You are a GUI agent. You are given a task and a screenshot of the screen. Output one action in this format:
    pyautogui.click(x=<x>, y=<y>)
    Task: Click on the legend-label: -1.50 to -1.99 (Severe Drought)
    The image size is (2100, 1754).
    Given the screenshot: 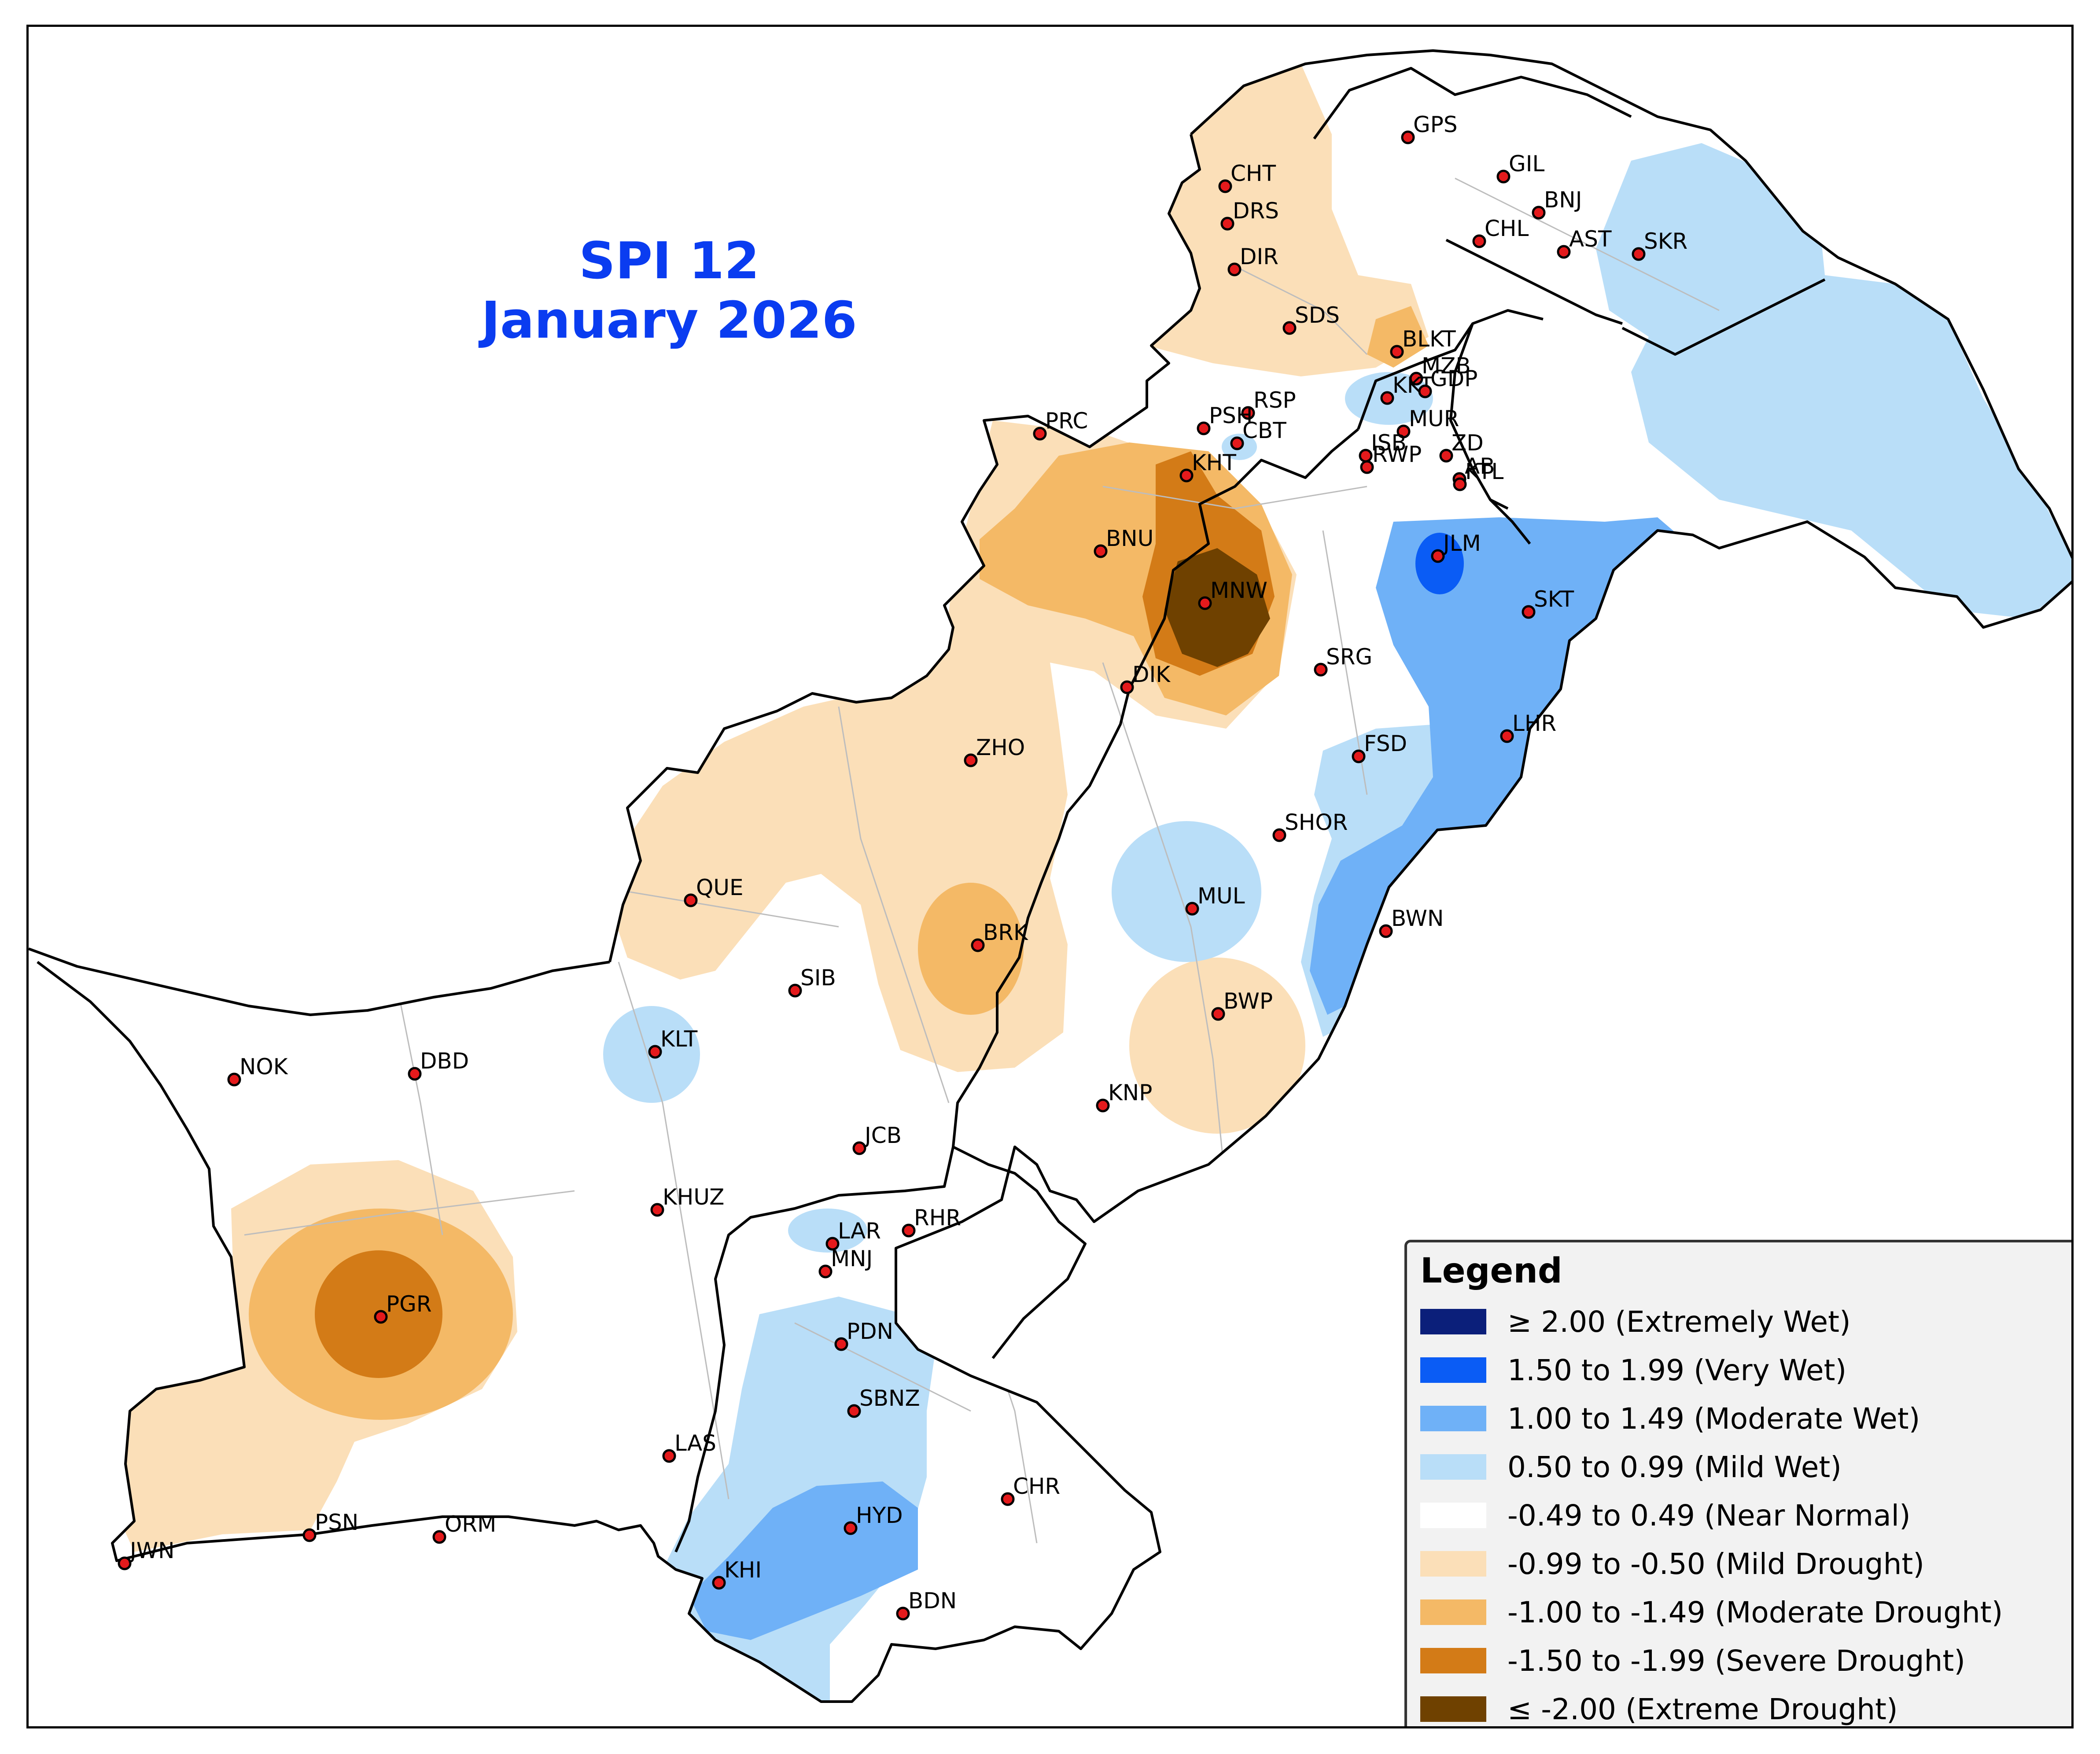 What is the action you would take?
    pyautogui.click(x=1736, y=1660)
    